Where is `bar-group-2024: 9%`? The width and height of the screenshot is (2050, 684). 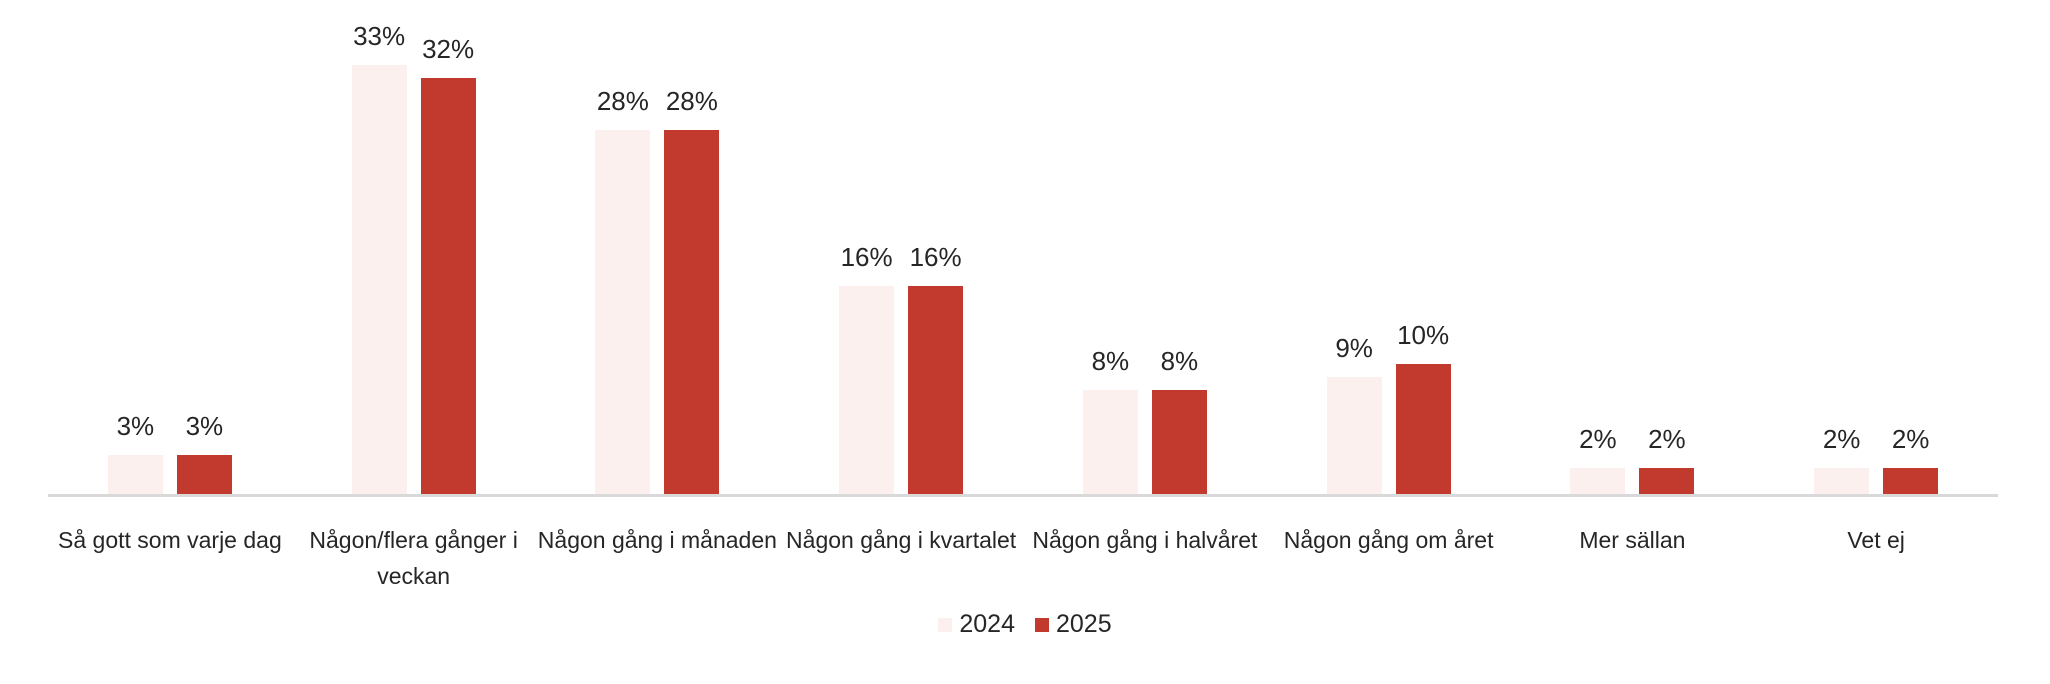
bar-group-2024: 9% is located at coordinates (1354, 413).